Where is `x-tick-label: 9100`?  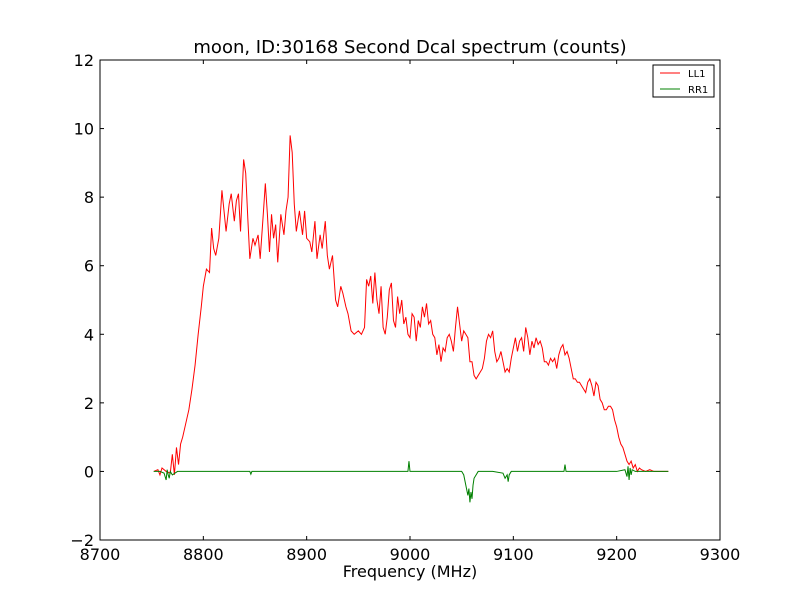 x-tick-label: 9100 is located at coordinates (513, 554).